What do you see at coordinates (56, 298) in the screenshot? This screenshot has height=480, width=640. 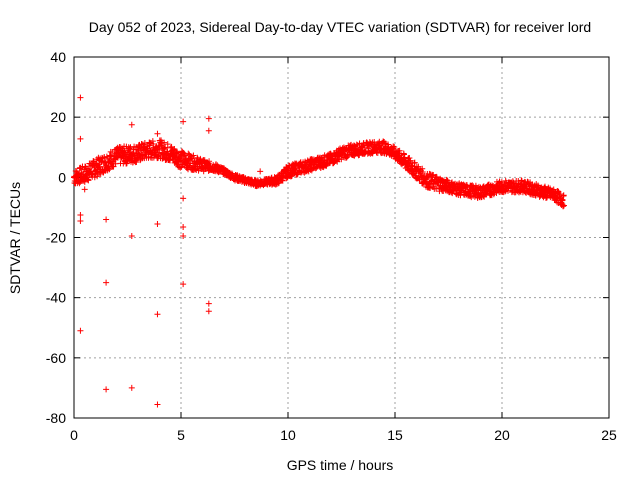 I see `y-tick-label: -40` at bounding box center [56, 298].